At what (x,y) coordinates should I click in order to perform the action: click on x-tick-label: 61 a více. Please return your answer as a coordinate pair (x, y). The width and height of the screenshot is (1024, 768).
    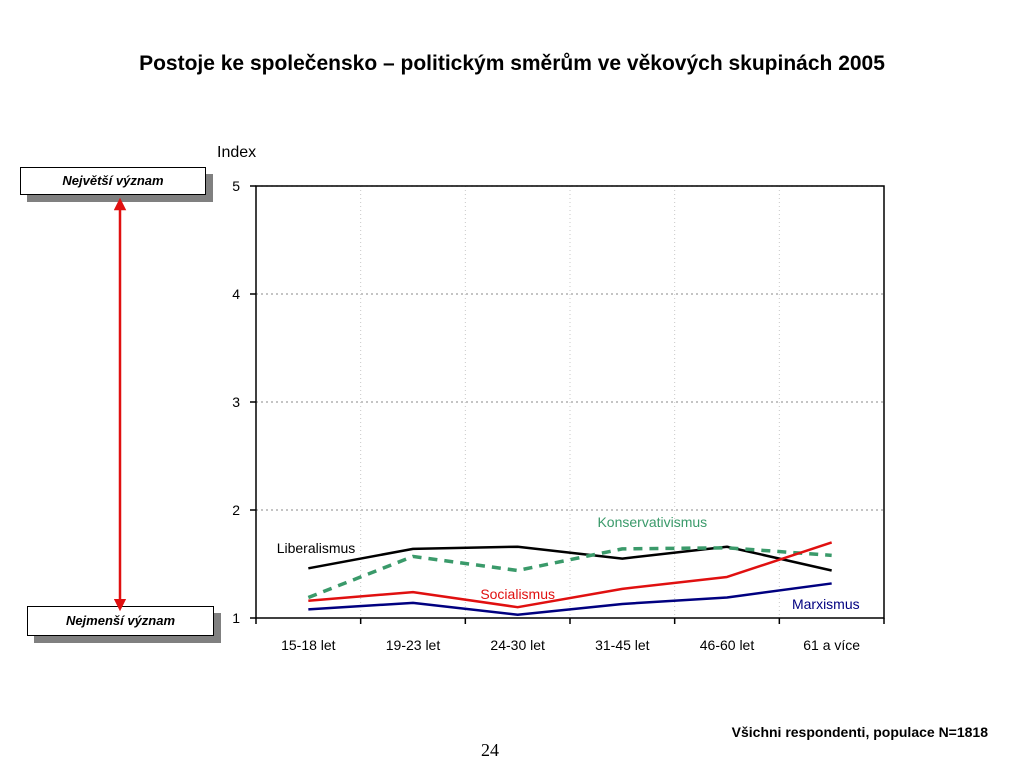
    Looking at the image, I should click on (831, 645).